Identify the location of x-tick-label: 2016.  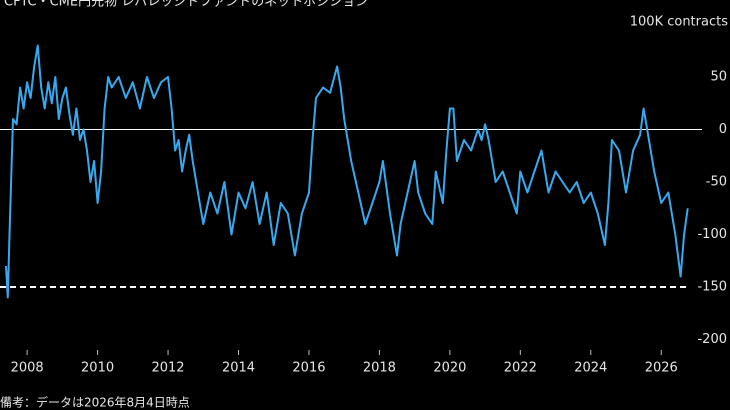
(308, 368).